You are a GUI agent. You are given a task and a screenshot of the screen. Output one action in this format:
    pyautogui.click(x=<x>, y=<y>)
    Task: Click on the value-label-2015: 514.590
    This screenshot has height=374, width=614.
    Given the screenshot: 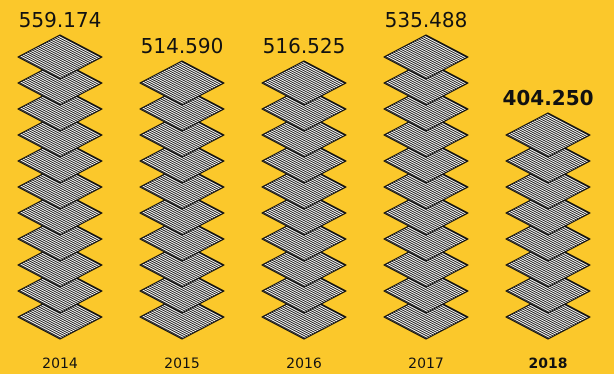 What is the action you would take?
    pyautogui.click(x=182, y=46)
    